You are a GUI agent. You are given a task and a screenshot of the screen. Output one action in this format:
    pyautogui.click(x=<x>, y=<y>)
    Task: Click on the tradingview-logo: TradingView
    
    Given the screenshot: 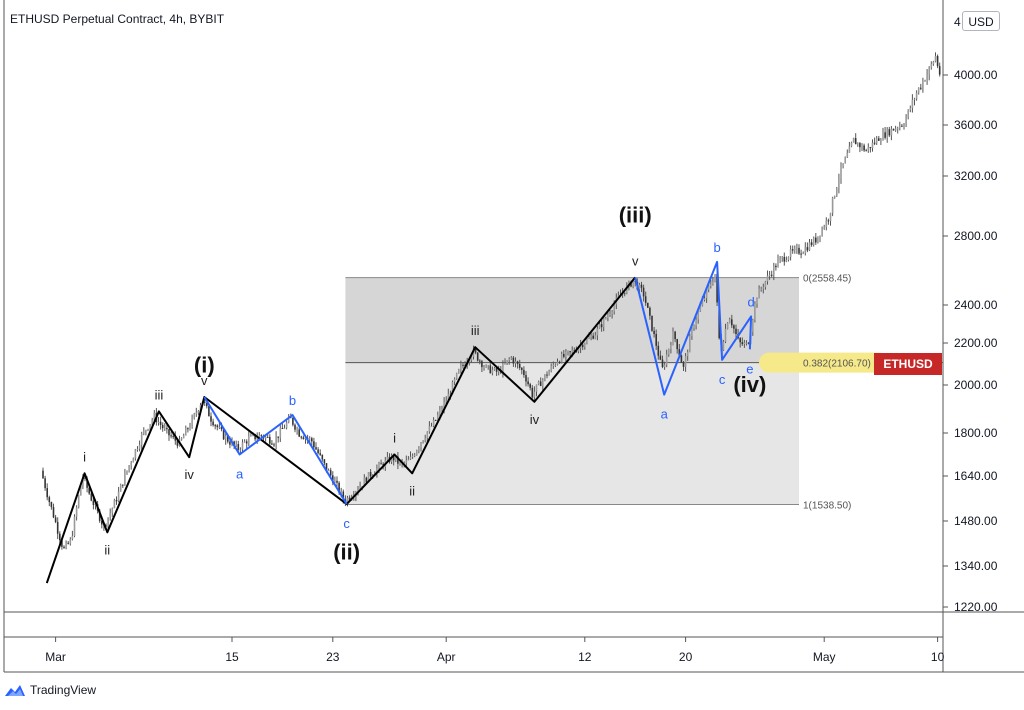 What is the action you would take?
    pyautogui.click(x=50, y=690)
    